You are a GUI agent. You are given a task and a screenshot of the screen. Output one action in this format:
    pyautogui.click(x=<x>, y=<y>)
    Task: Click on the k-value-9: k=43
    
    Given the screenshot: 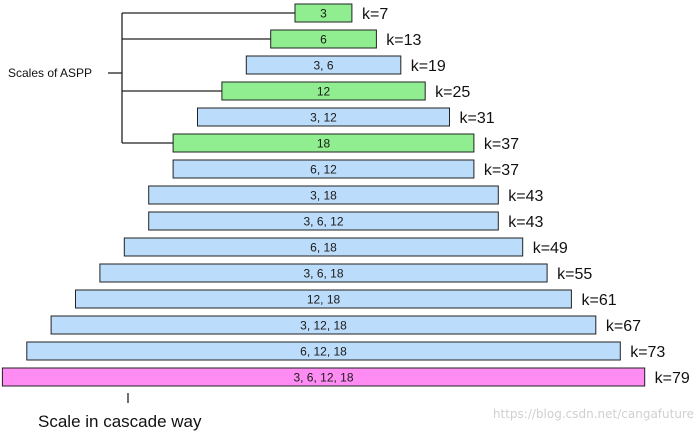 What is the action you would take?
    pyautogui.click(x=525, y=222)
    